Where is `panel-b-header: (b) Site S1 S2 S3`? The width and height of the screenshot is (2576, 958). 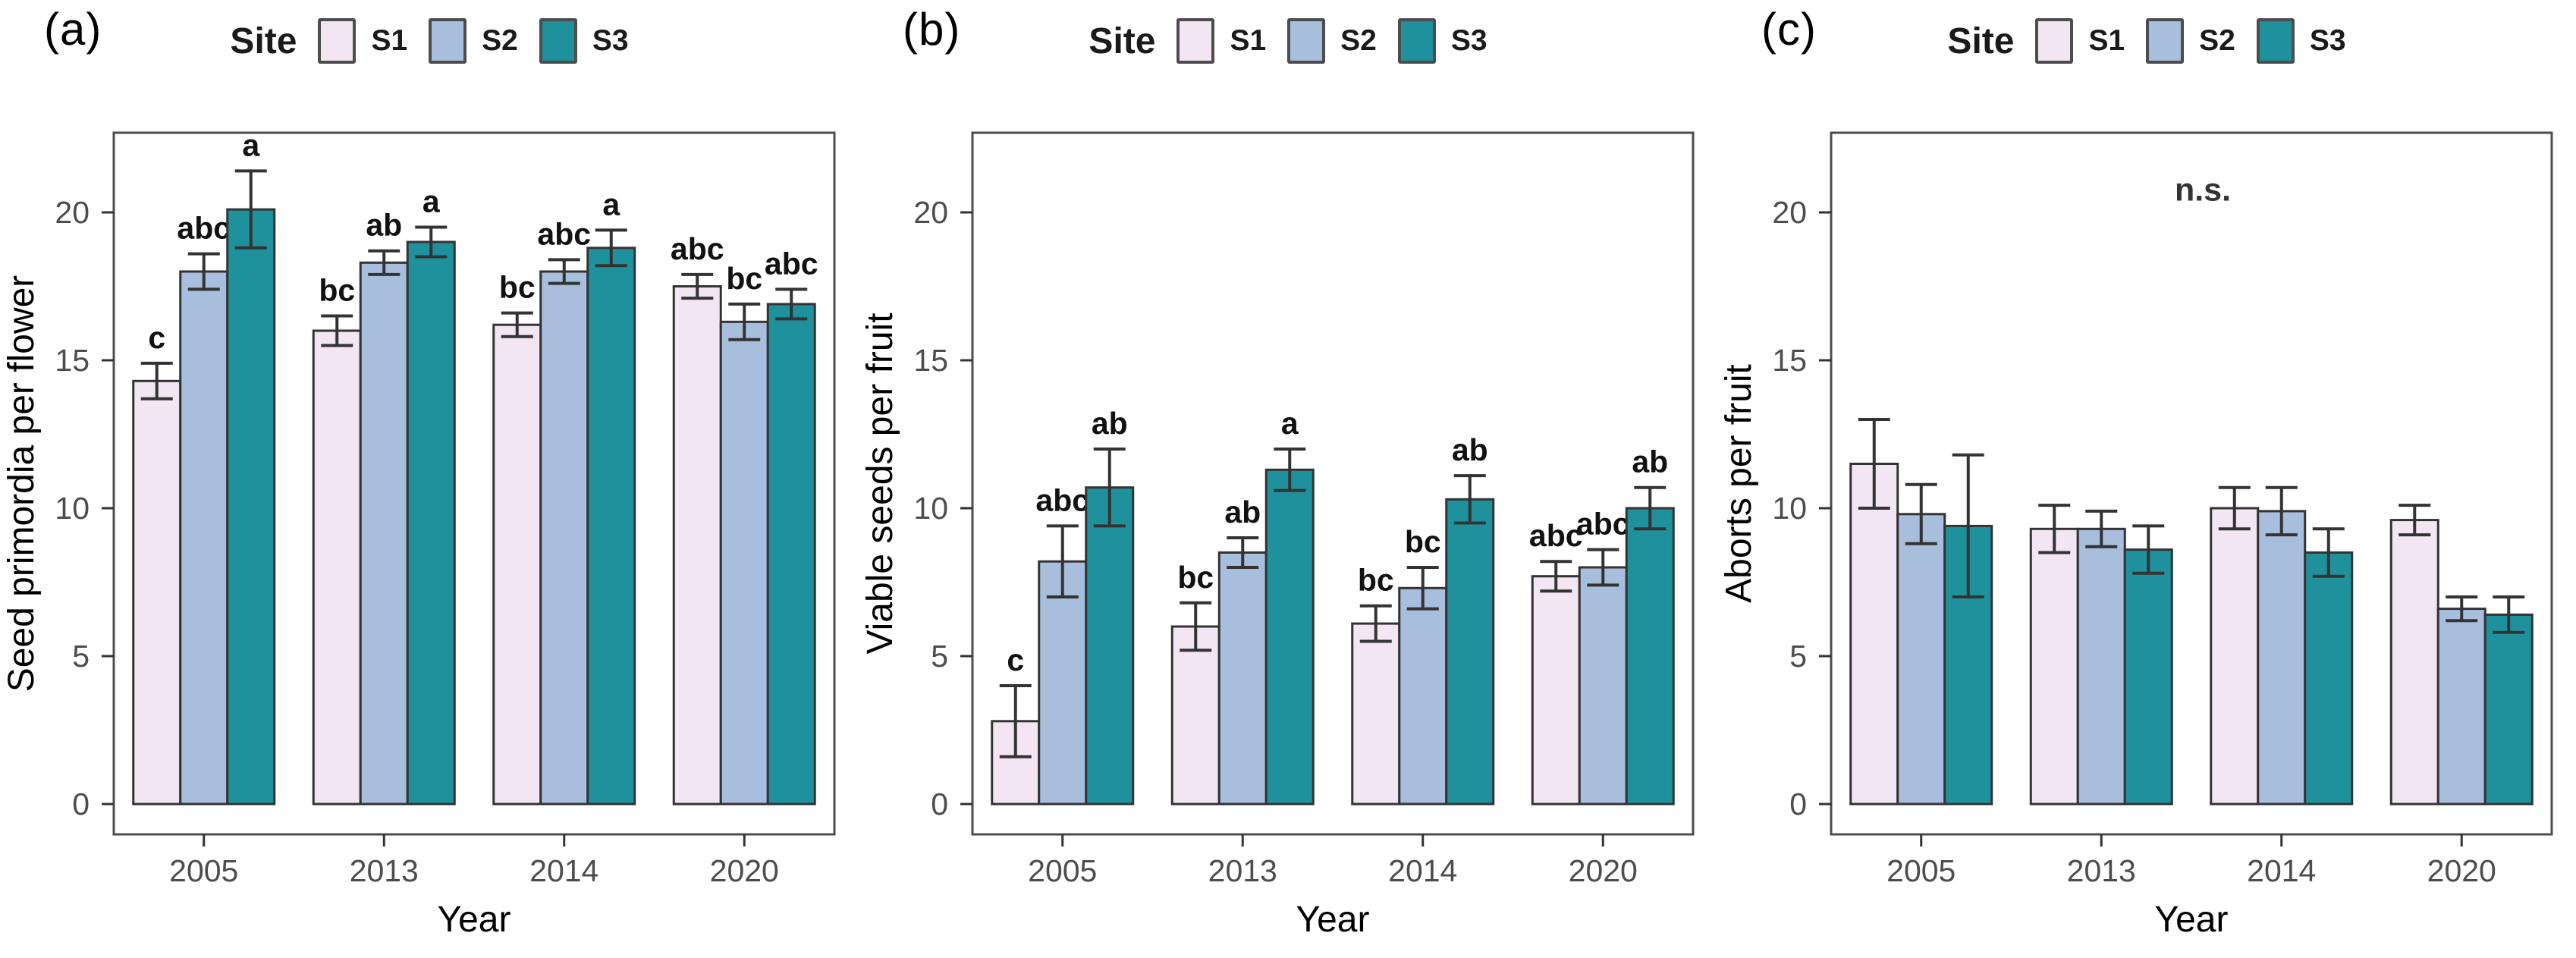
panel-b-header: (b) Site S1 S2 S3 is located at coordinates (1288, 51).